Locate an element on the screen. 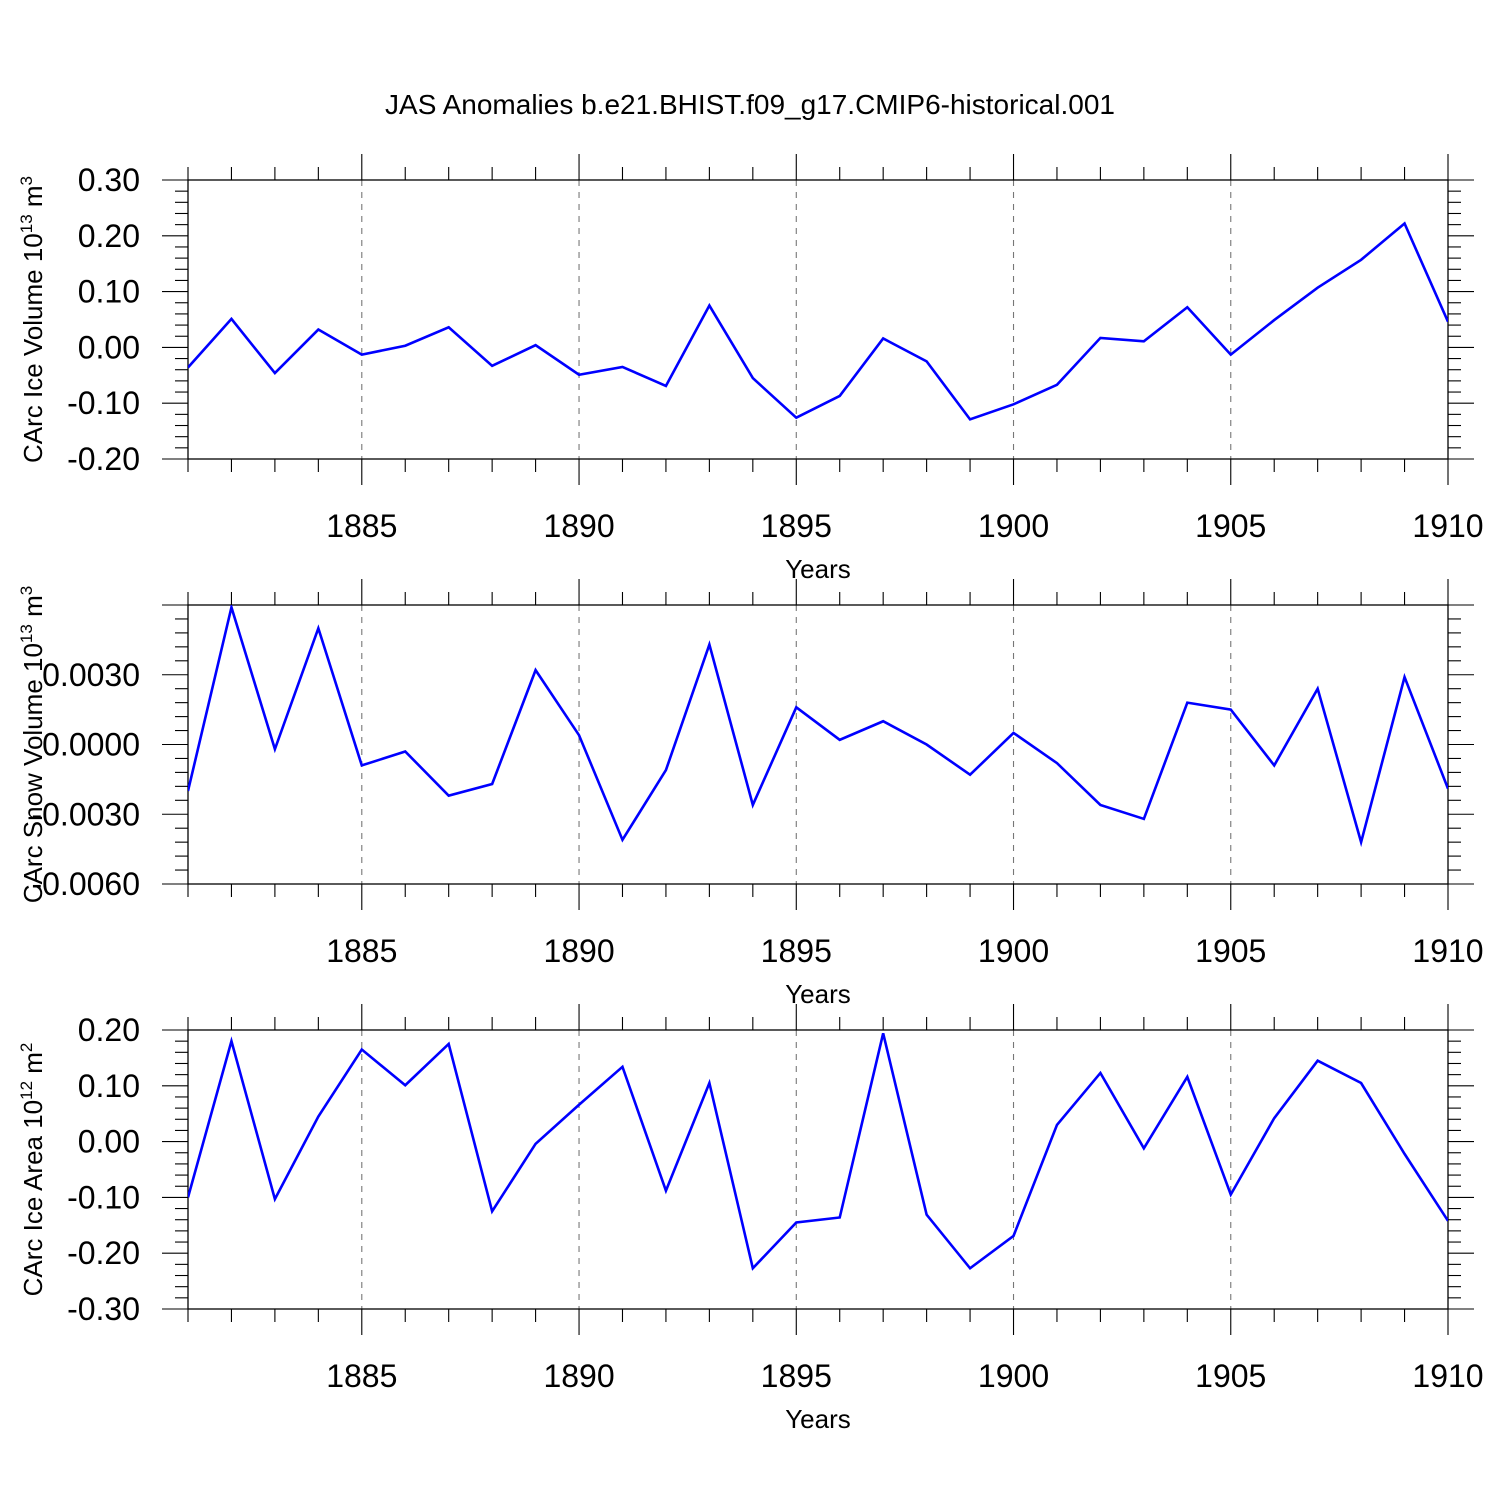  y-tick-label: -0.0060 is located at coordinates (85, 884).